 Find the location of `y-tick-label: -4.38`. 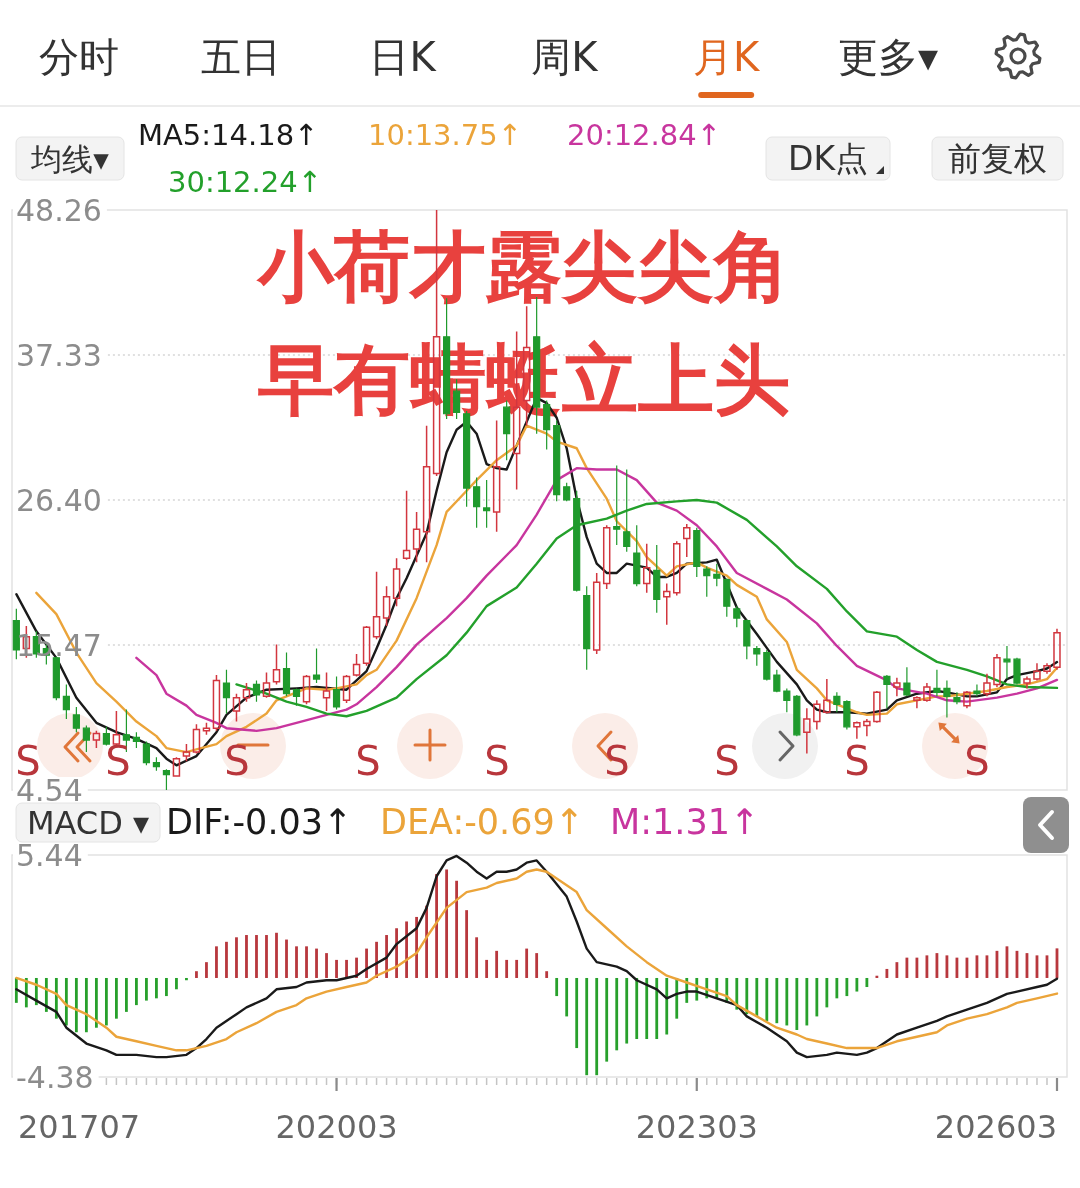

y-tick-label: -4.38 is located at coordinates (55, 1077).